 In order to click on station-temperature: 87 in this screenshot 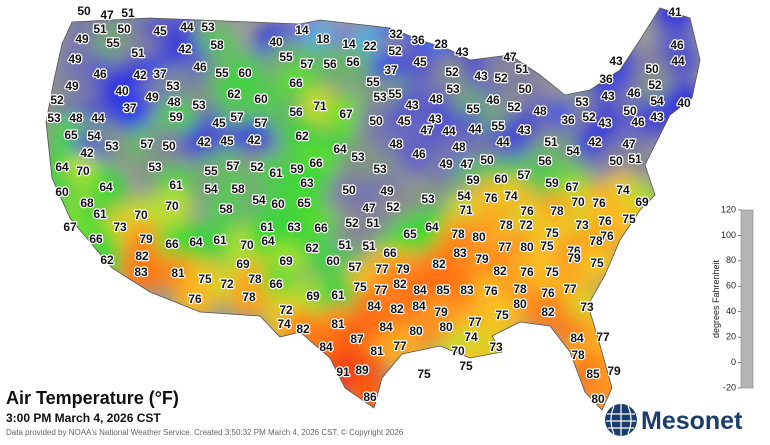, I will do `click(357, 339)`.